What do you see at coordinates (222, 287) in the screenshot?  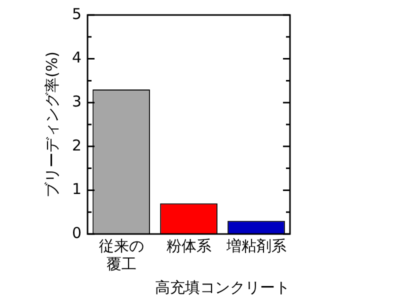 I see `x-axis-title: 高充填コンクリート` at bounding box center [222, 287].